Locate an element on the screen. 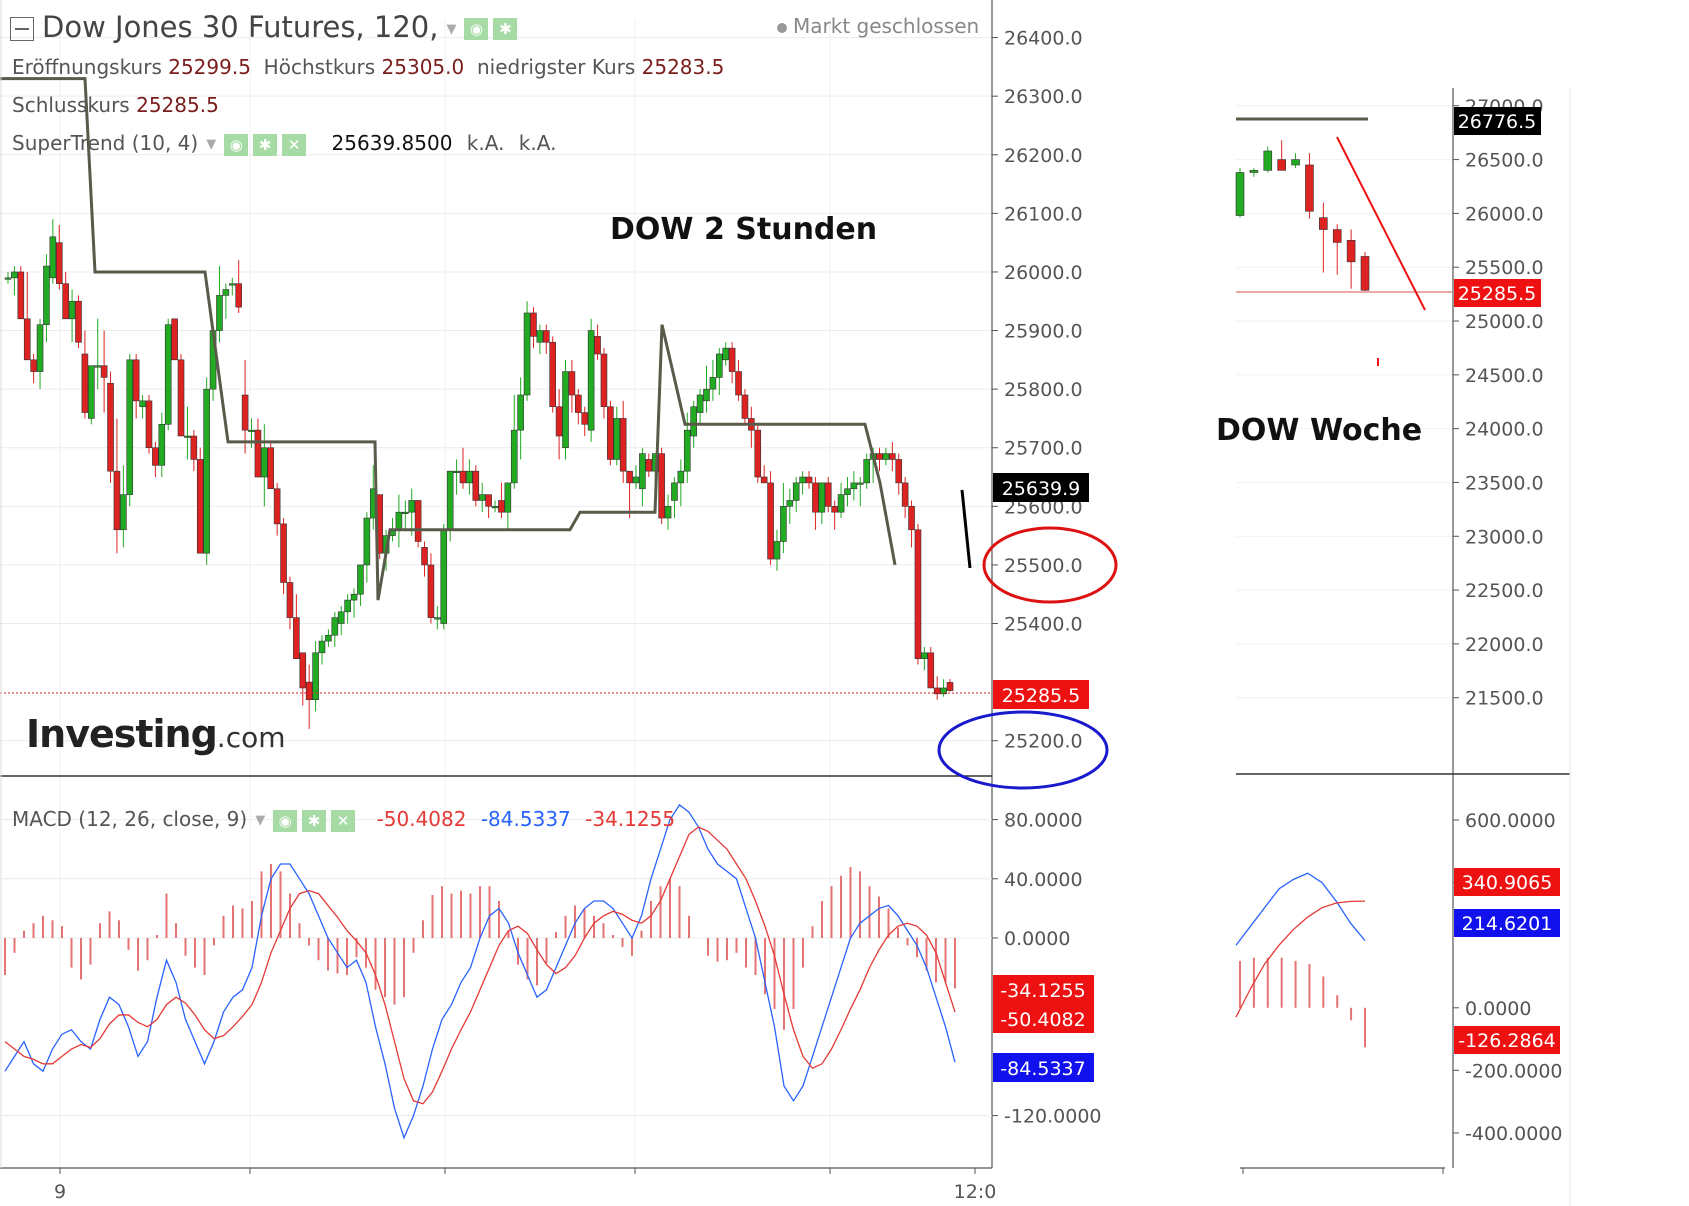  y-tick-label: 25000.0 is located at coordinates (1504, 322).